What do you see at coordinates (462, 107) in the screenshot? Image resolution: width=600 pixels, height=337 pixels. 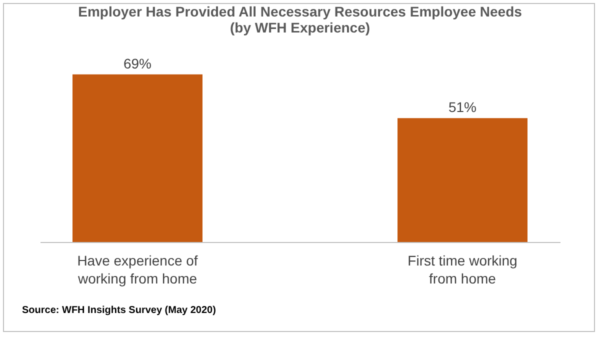 I see `data-label: 51%` at bounding box center [462, 107].